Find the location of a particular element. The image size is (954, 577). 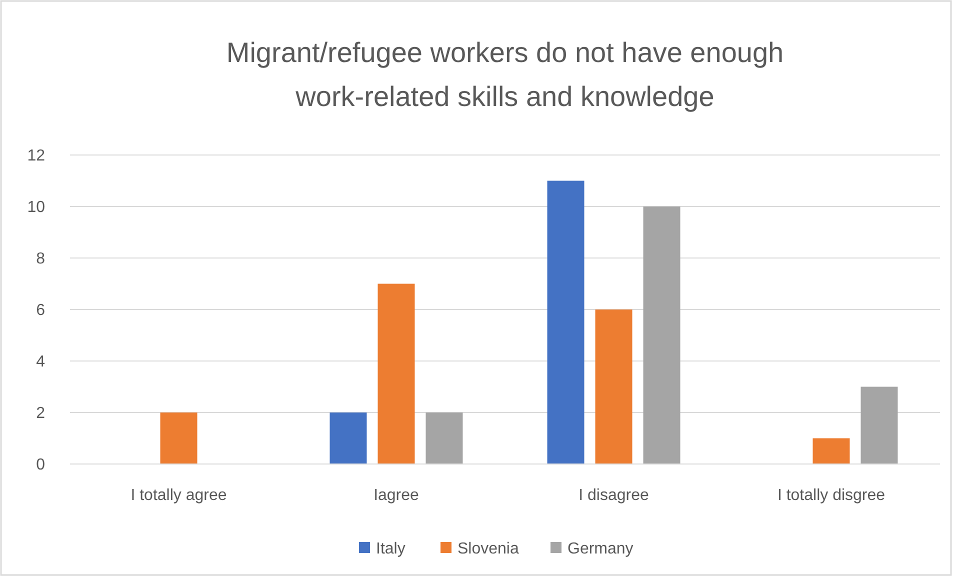

y-tick-label: 12 is located at coordinates (36, 156).